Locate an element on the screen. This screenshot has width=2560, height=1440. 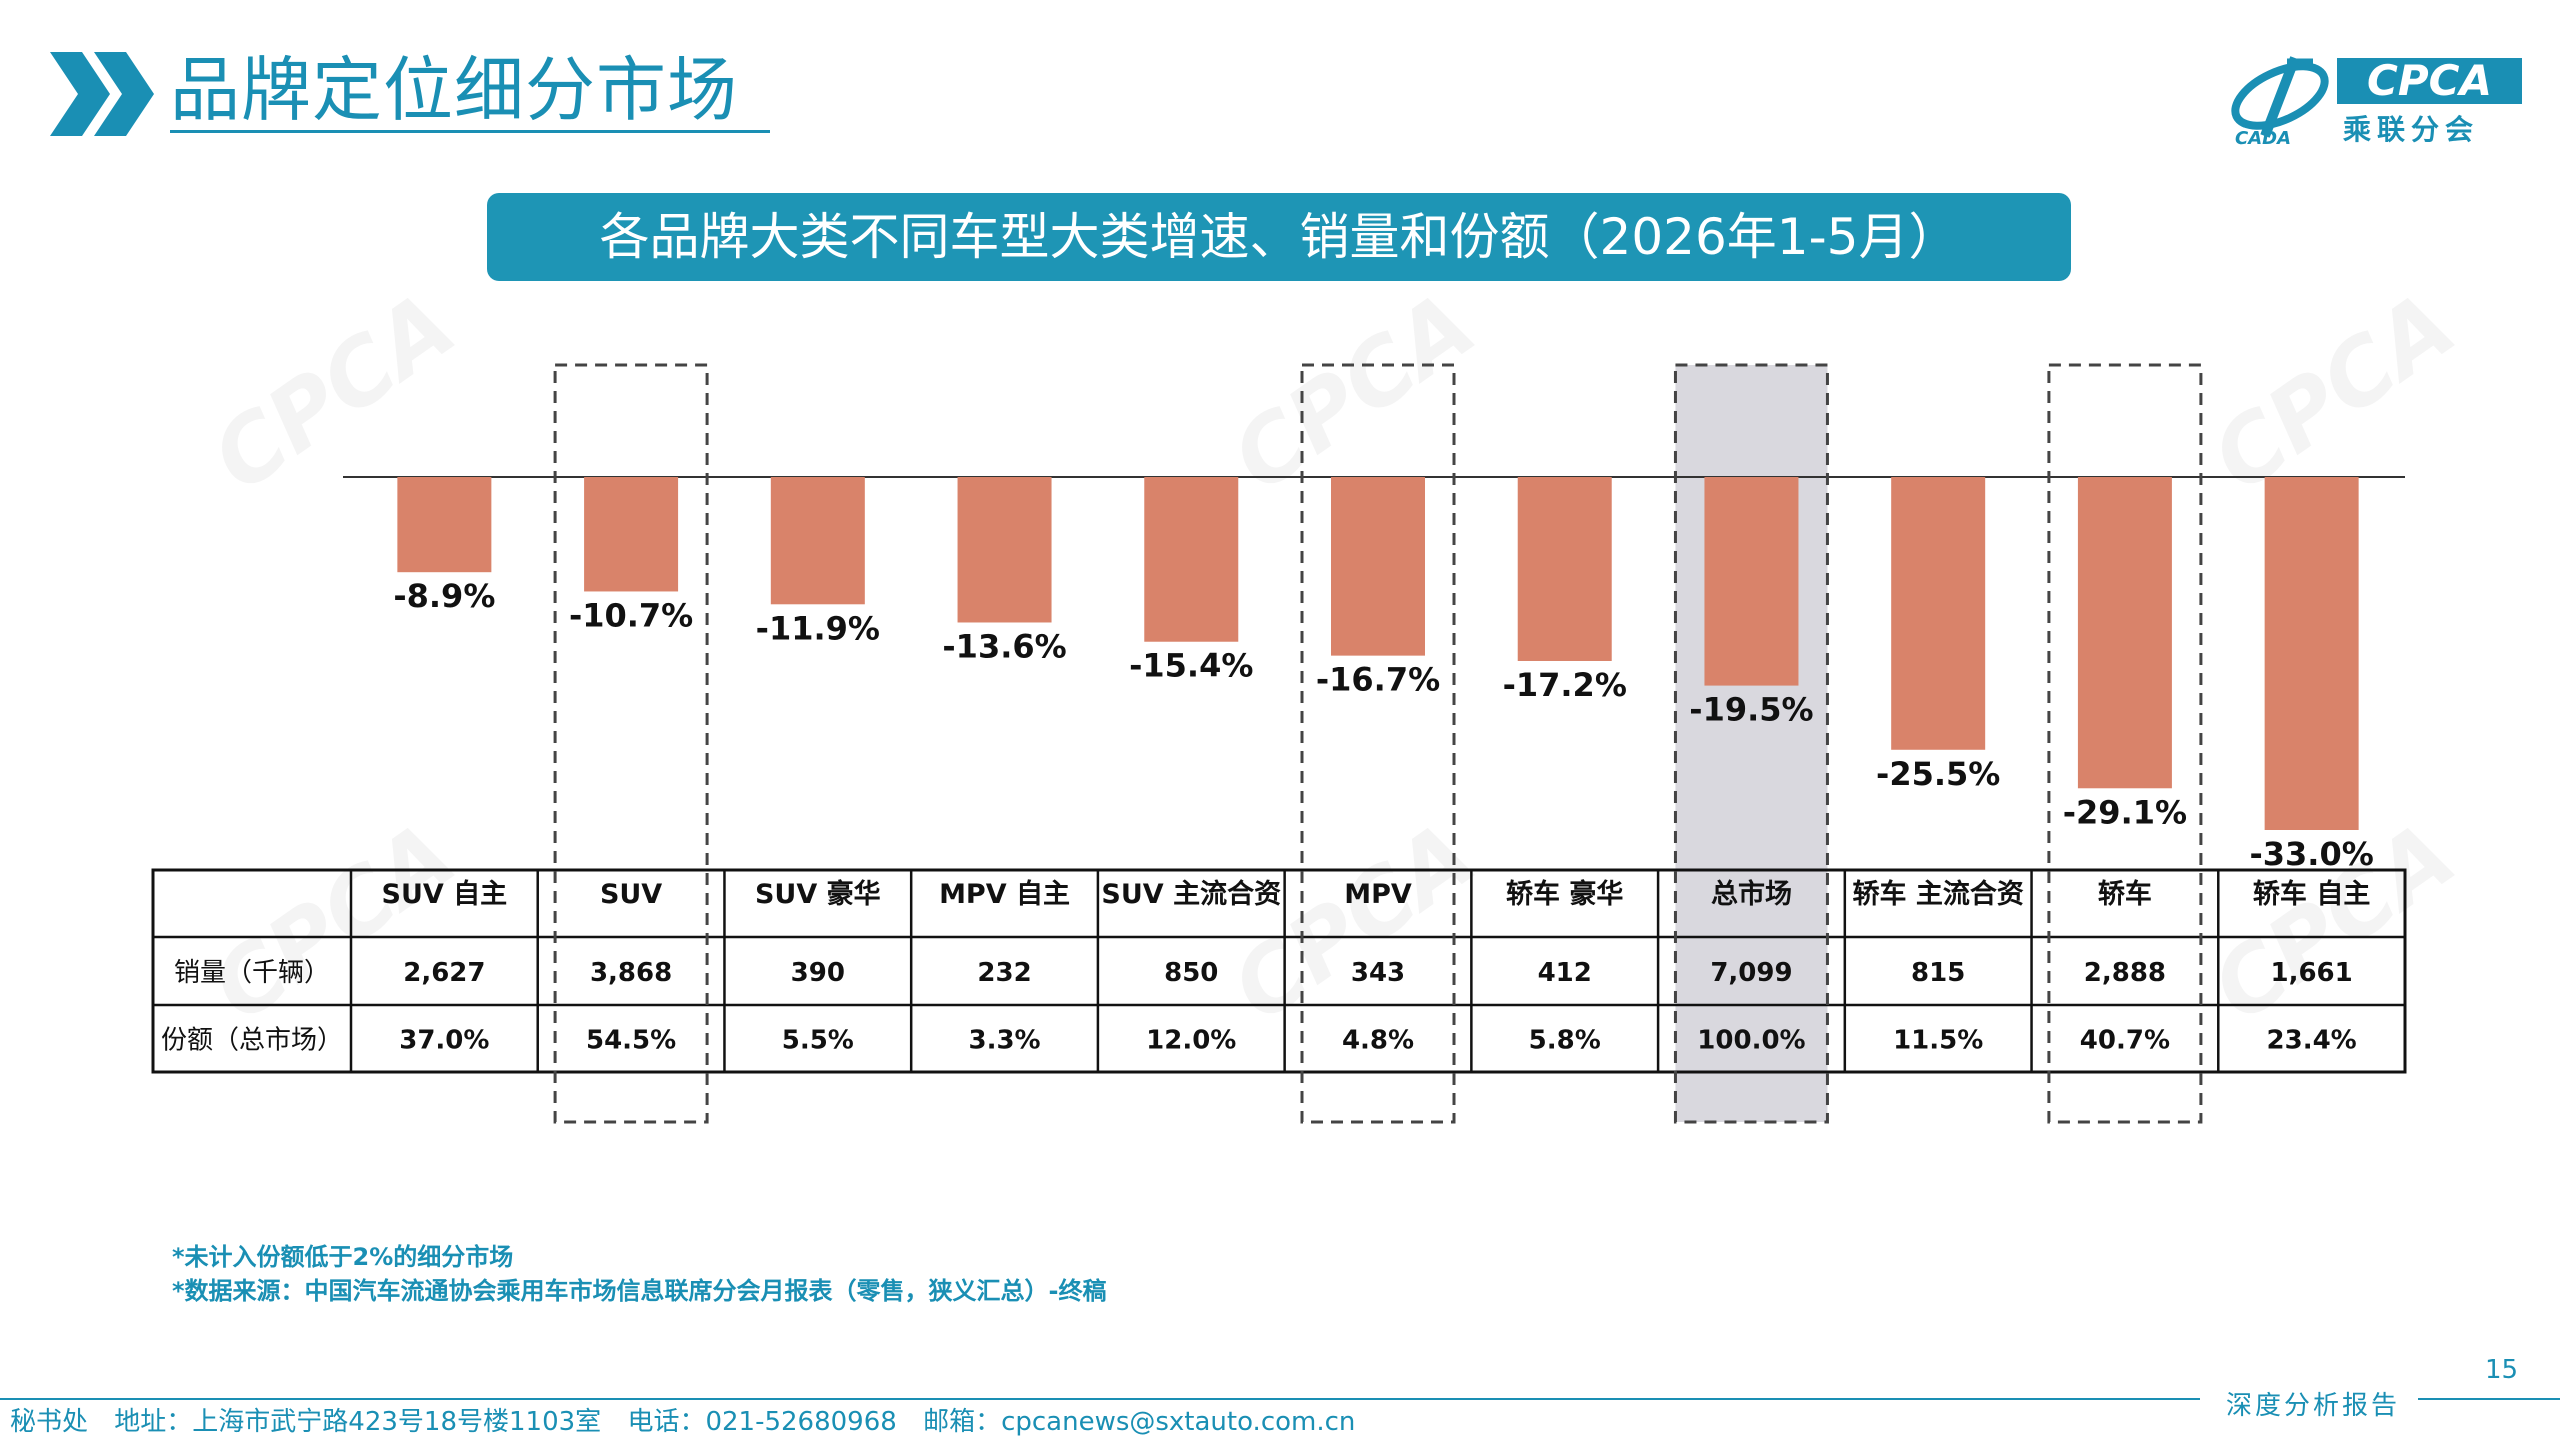
category-label: 轿车 豪华 is located at coordinates (1564, 894).